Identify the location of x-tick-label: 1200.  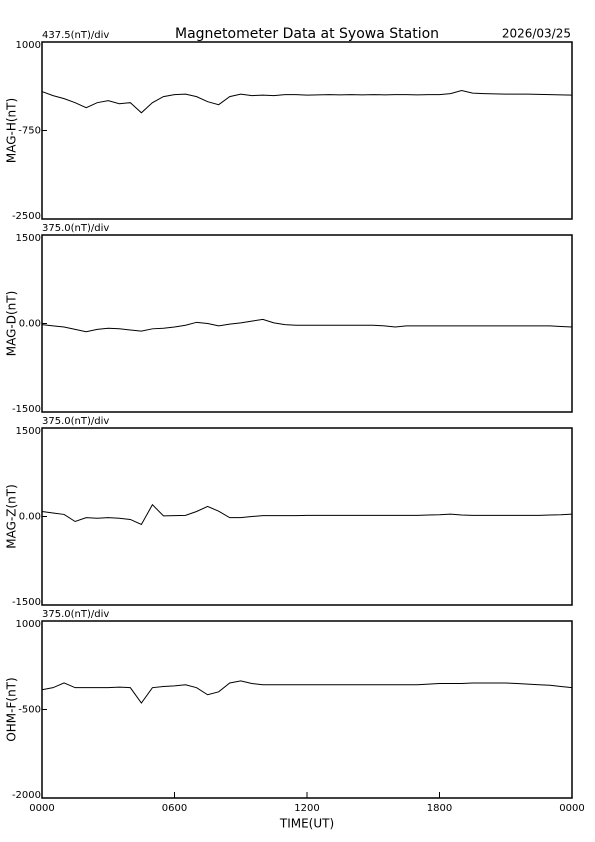
(306, 808).